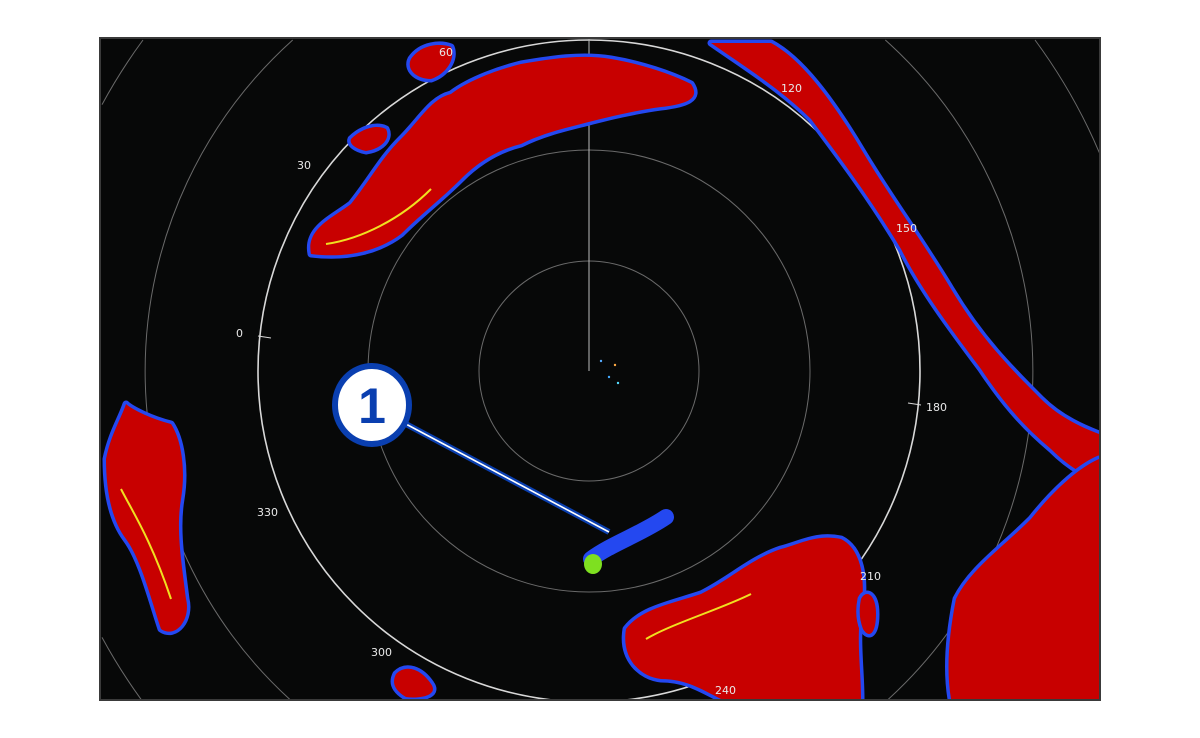 Image resolution: width=1200 pixels, height=738 pixels. I want to click on callout-circle, so click(372, 405).